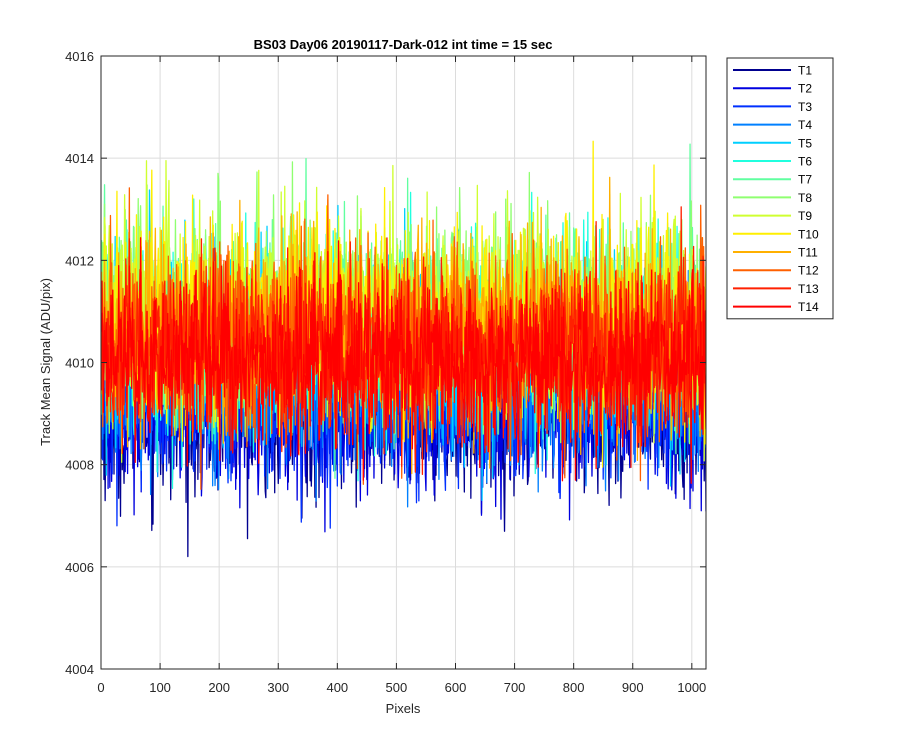  I want to click on x-tick-label: 900, so click(633, 687).